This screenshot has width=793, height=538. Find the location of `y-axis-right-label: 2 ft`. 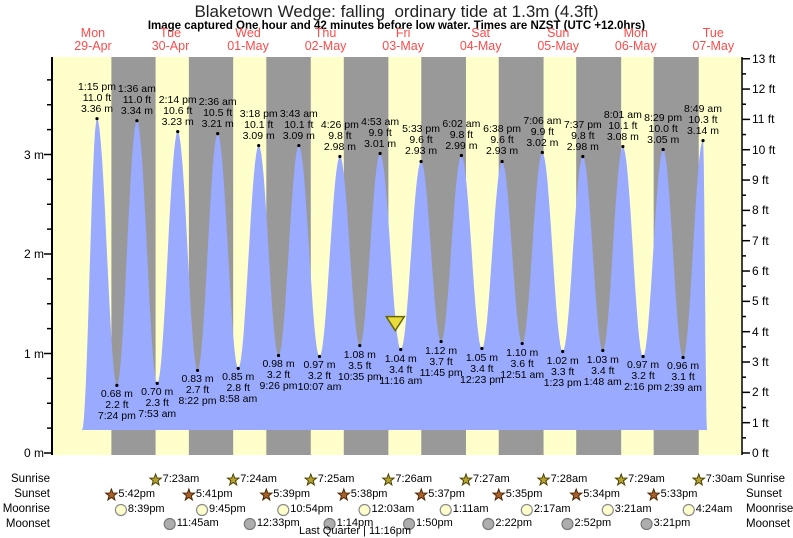

y-axis-right-label: 2 ft is located at coordinates (760, 392).